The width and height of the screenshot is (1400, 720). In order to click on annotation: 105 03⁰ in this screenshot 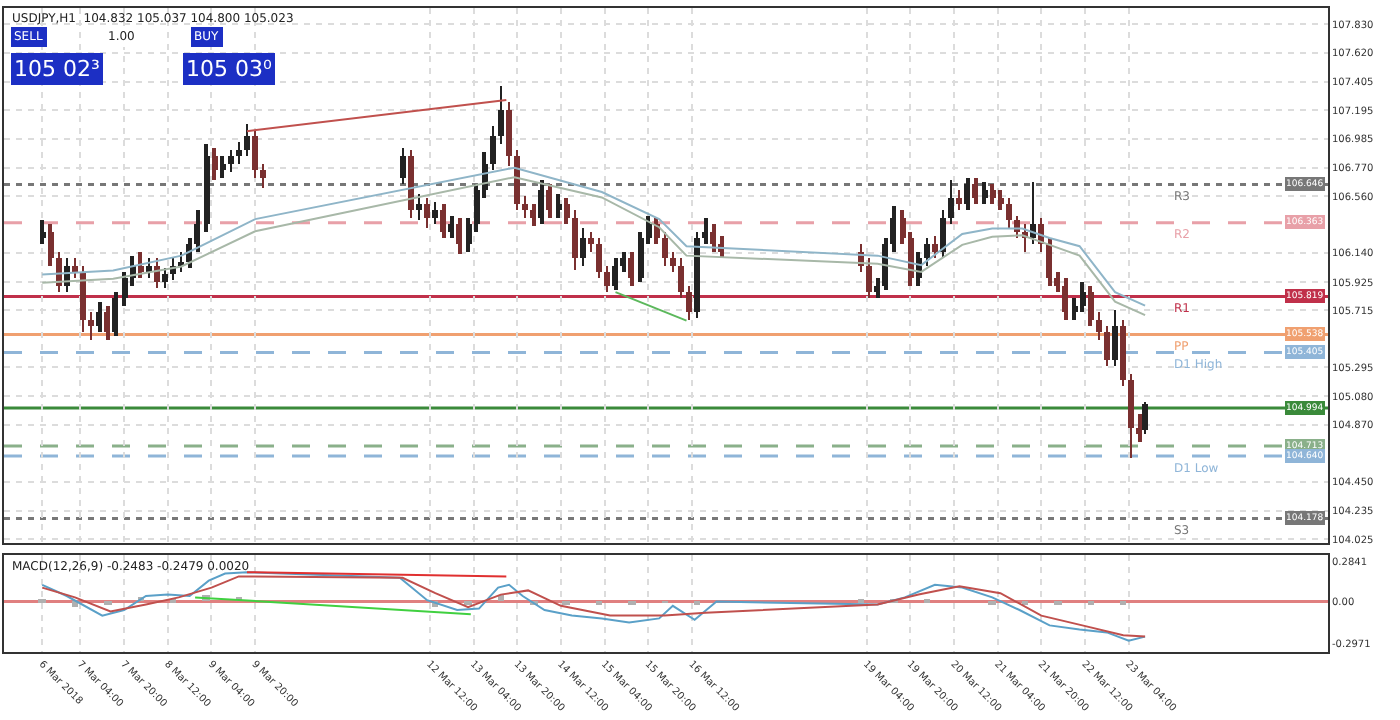, I will do `click(229, 69)`.